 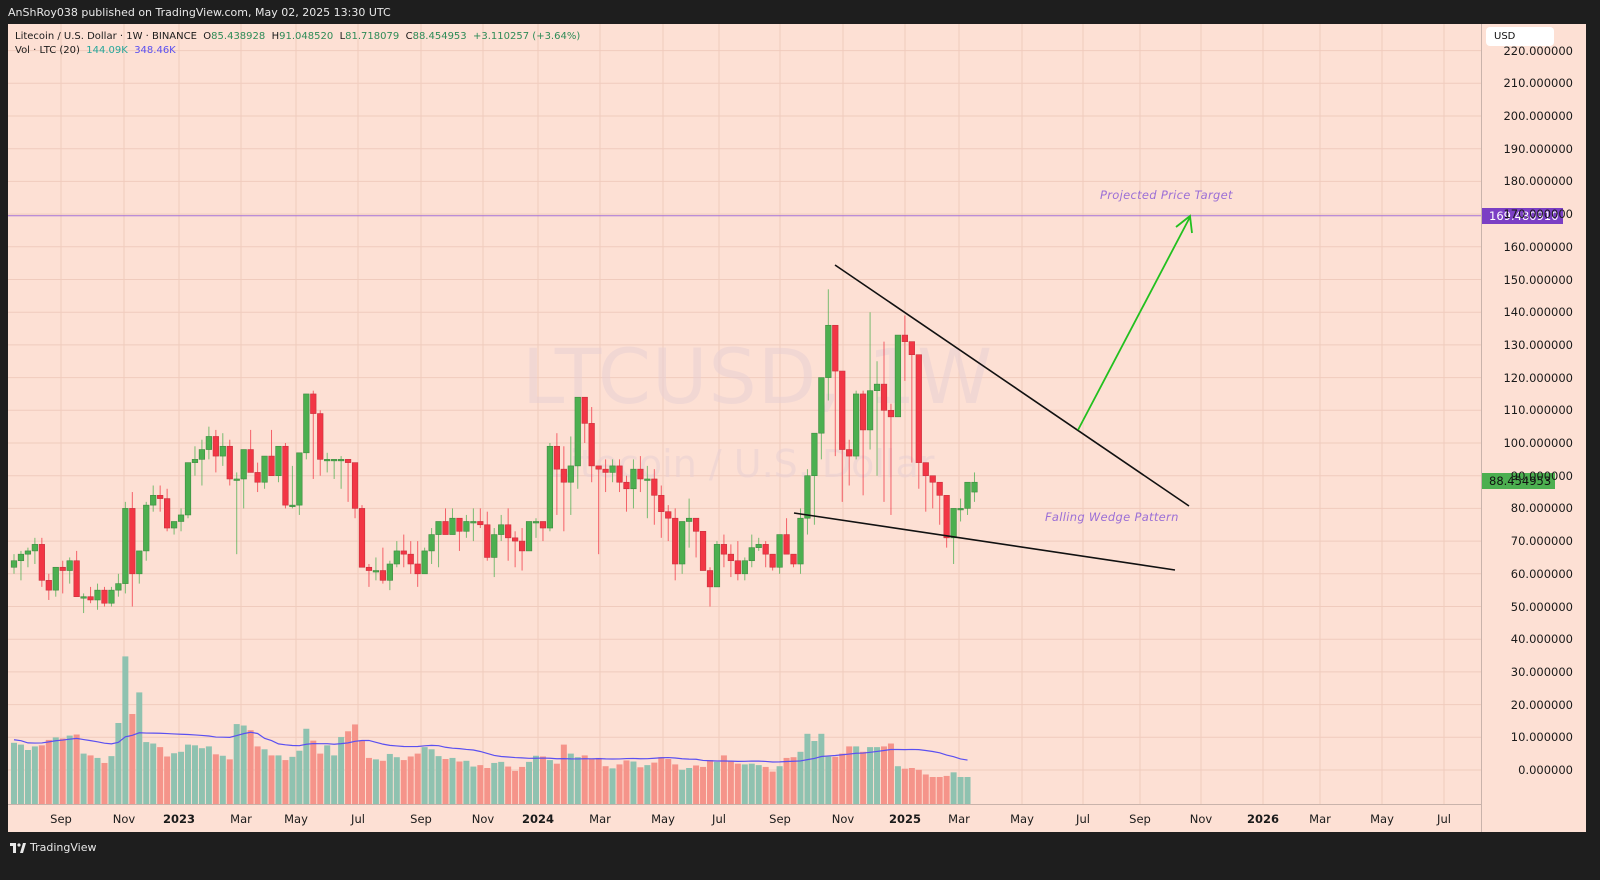 What do you see at coordinates (1538, 377) in the screenshot?
I see `price-tick: 120.000000` at bounding box center [1538, 377].